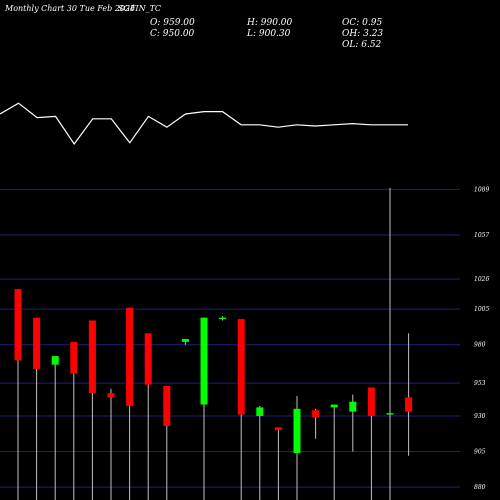  What do you see at coordinates (204, 124) in the screenshot?
I see `line-series` at bounding box center [204, 124].